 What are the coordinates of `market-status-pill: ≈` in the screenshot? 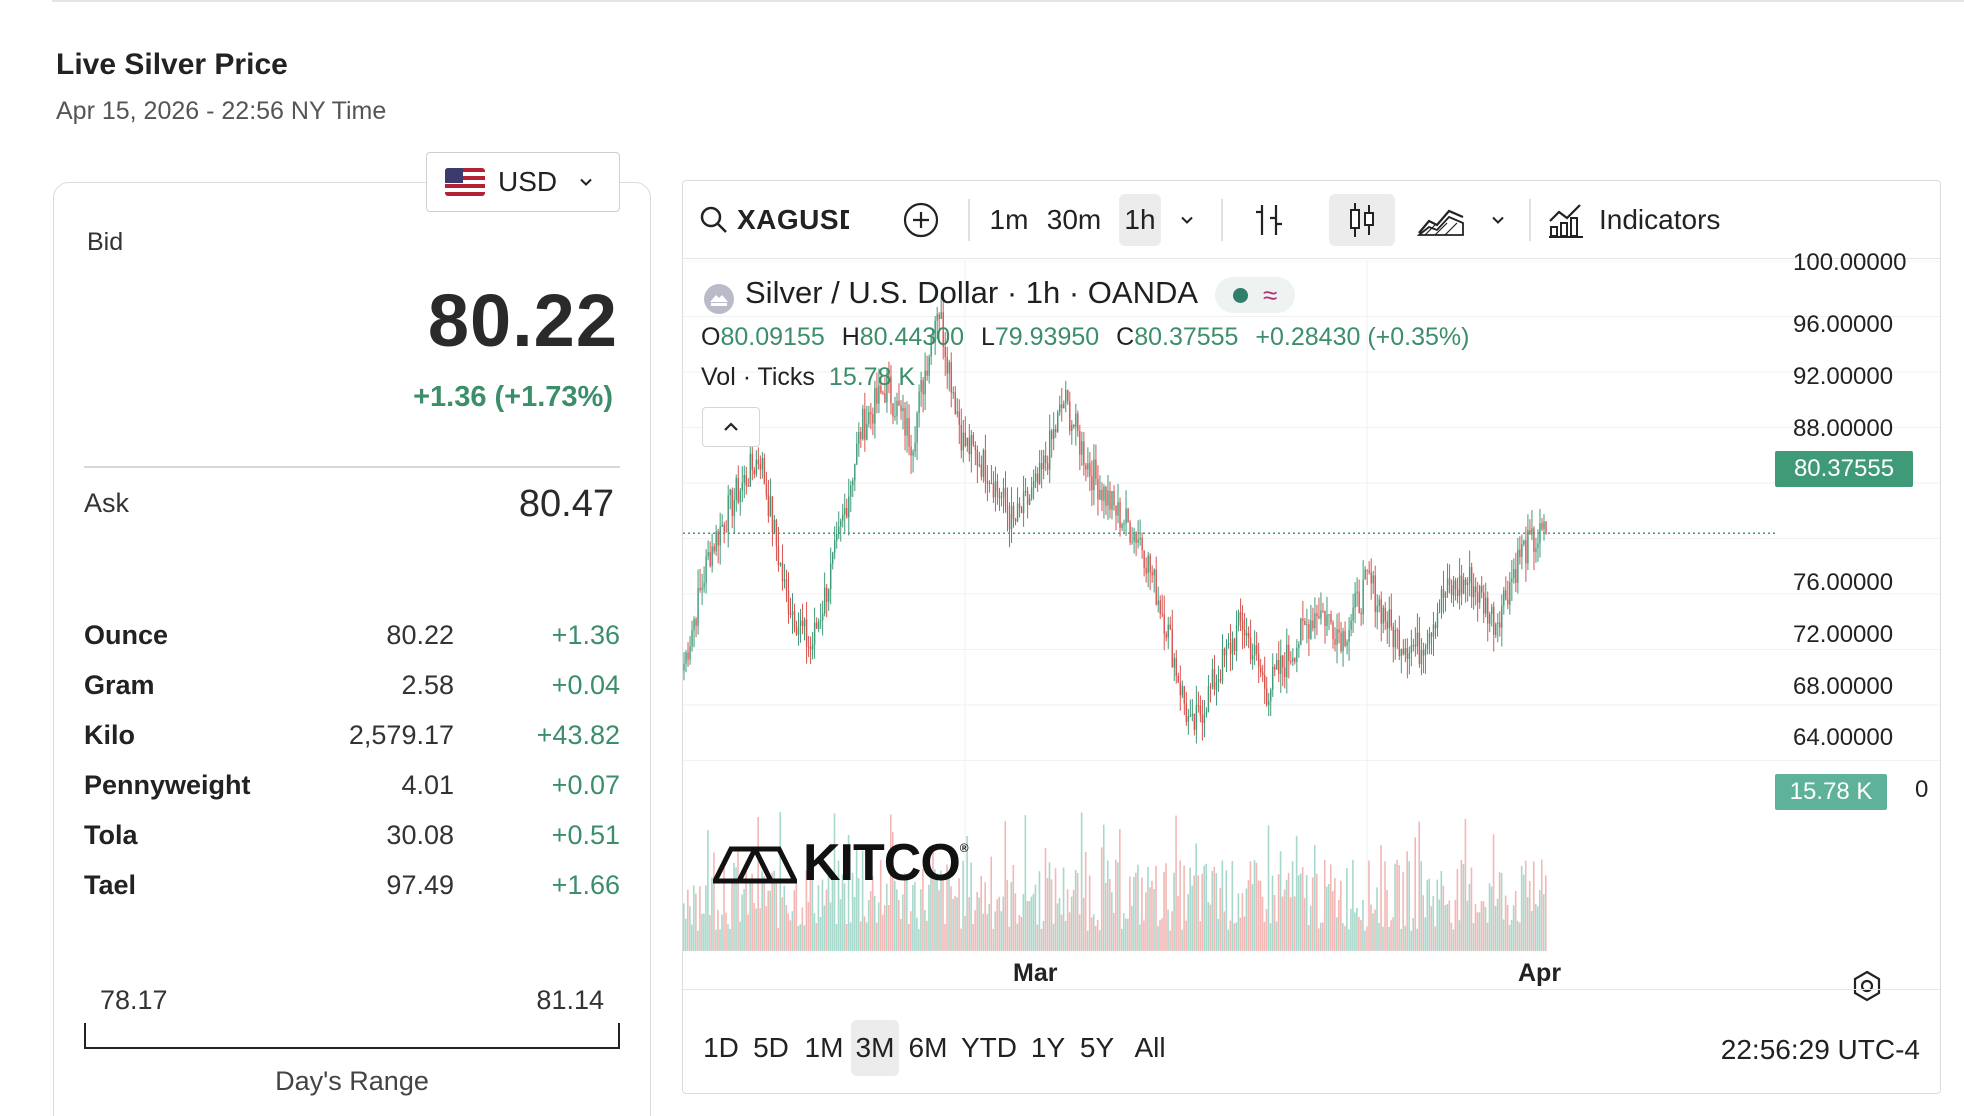 It's located at (1255, 295).